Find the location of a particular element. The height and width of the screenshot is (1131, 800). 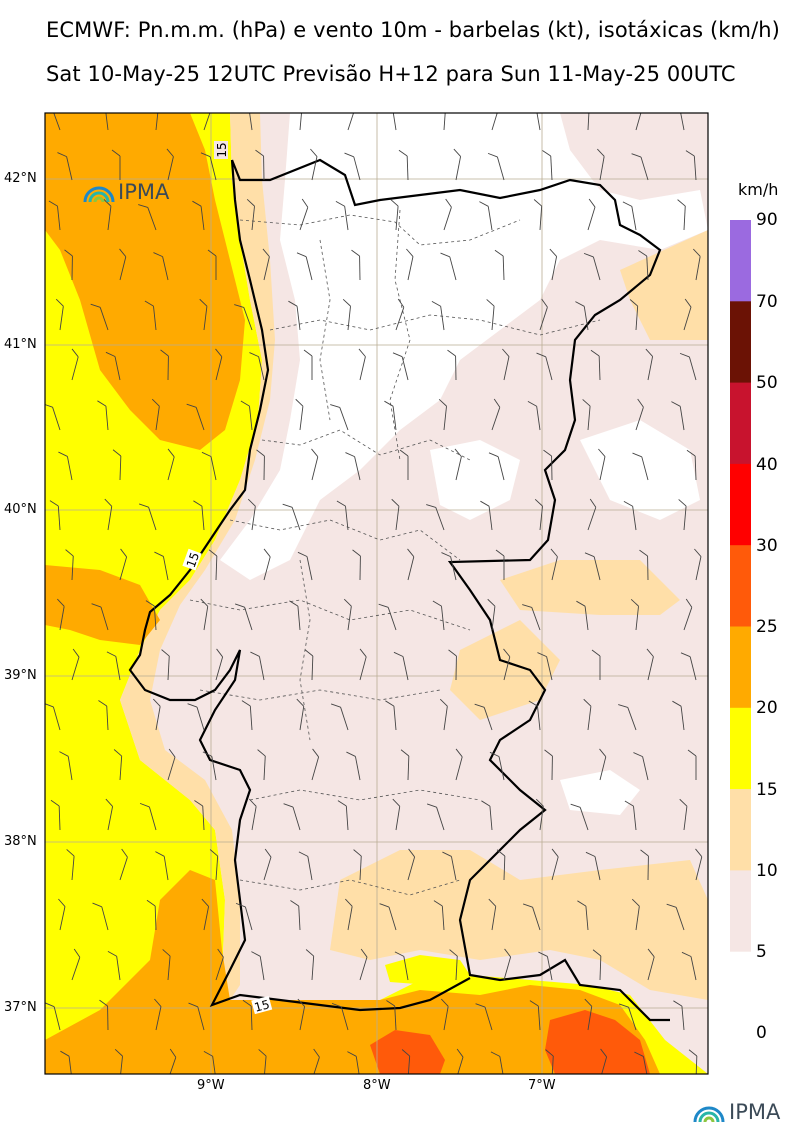

ipma-logo-icon is located at coordinates (709, 1114).